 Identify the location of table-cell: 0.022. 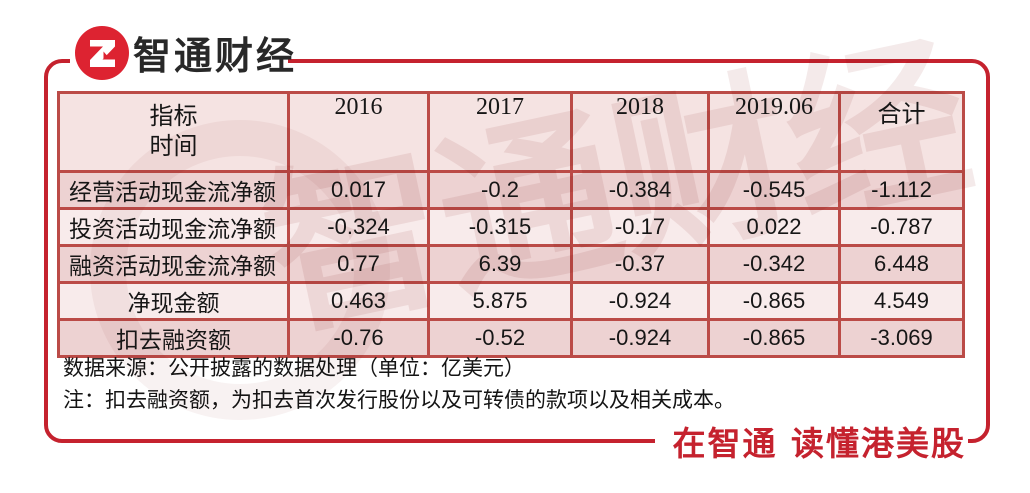
(774, 227).